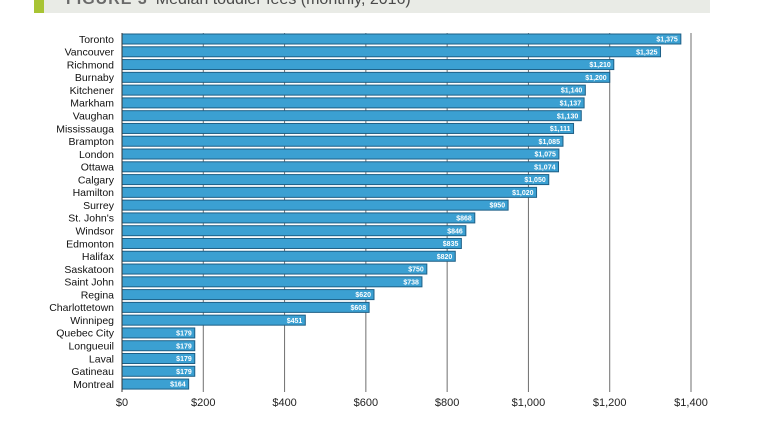 The height and width of the screenshot is (431, 767). Describe the element at coordinates (451, 244) in the screenshot. I see `value-label: $835` at that location.